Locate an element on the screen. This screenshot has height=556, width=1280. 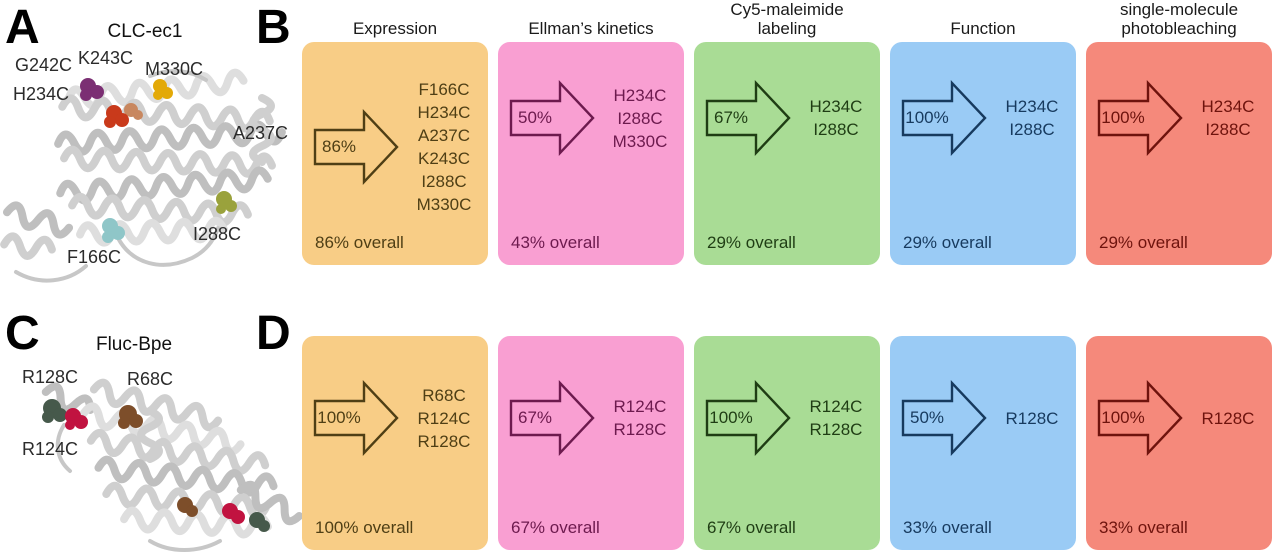
panel-c-structure-title: Fluc-Bpe is located at coordinates (134, 344).